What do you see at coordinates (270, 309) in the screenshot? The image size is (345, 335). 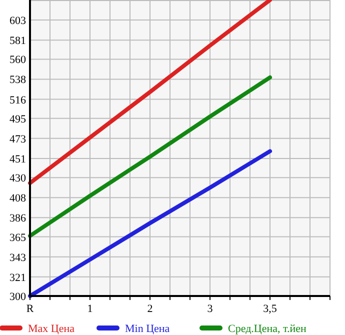 I see `x-tick-label: 3,5` at bounding box center [270, 309].